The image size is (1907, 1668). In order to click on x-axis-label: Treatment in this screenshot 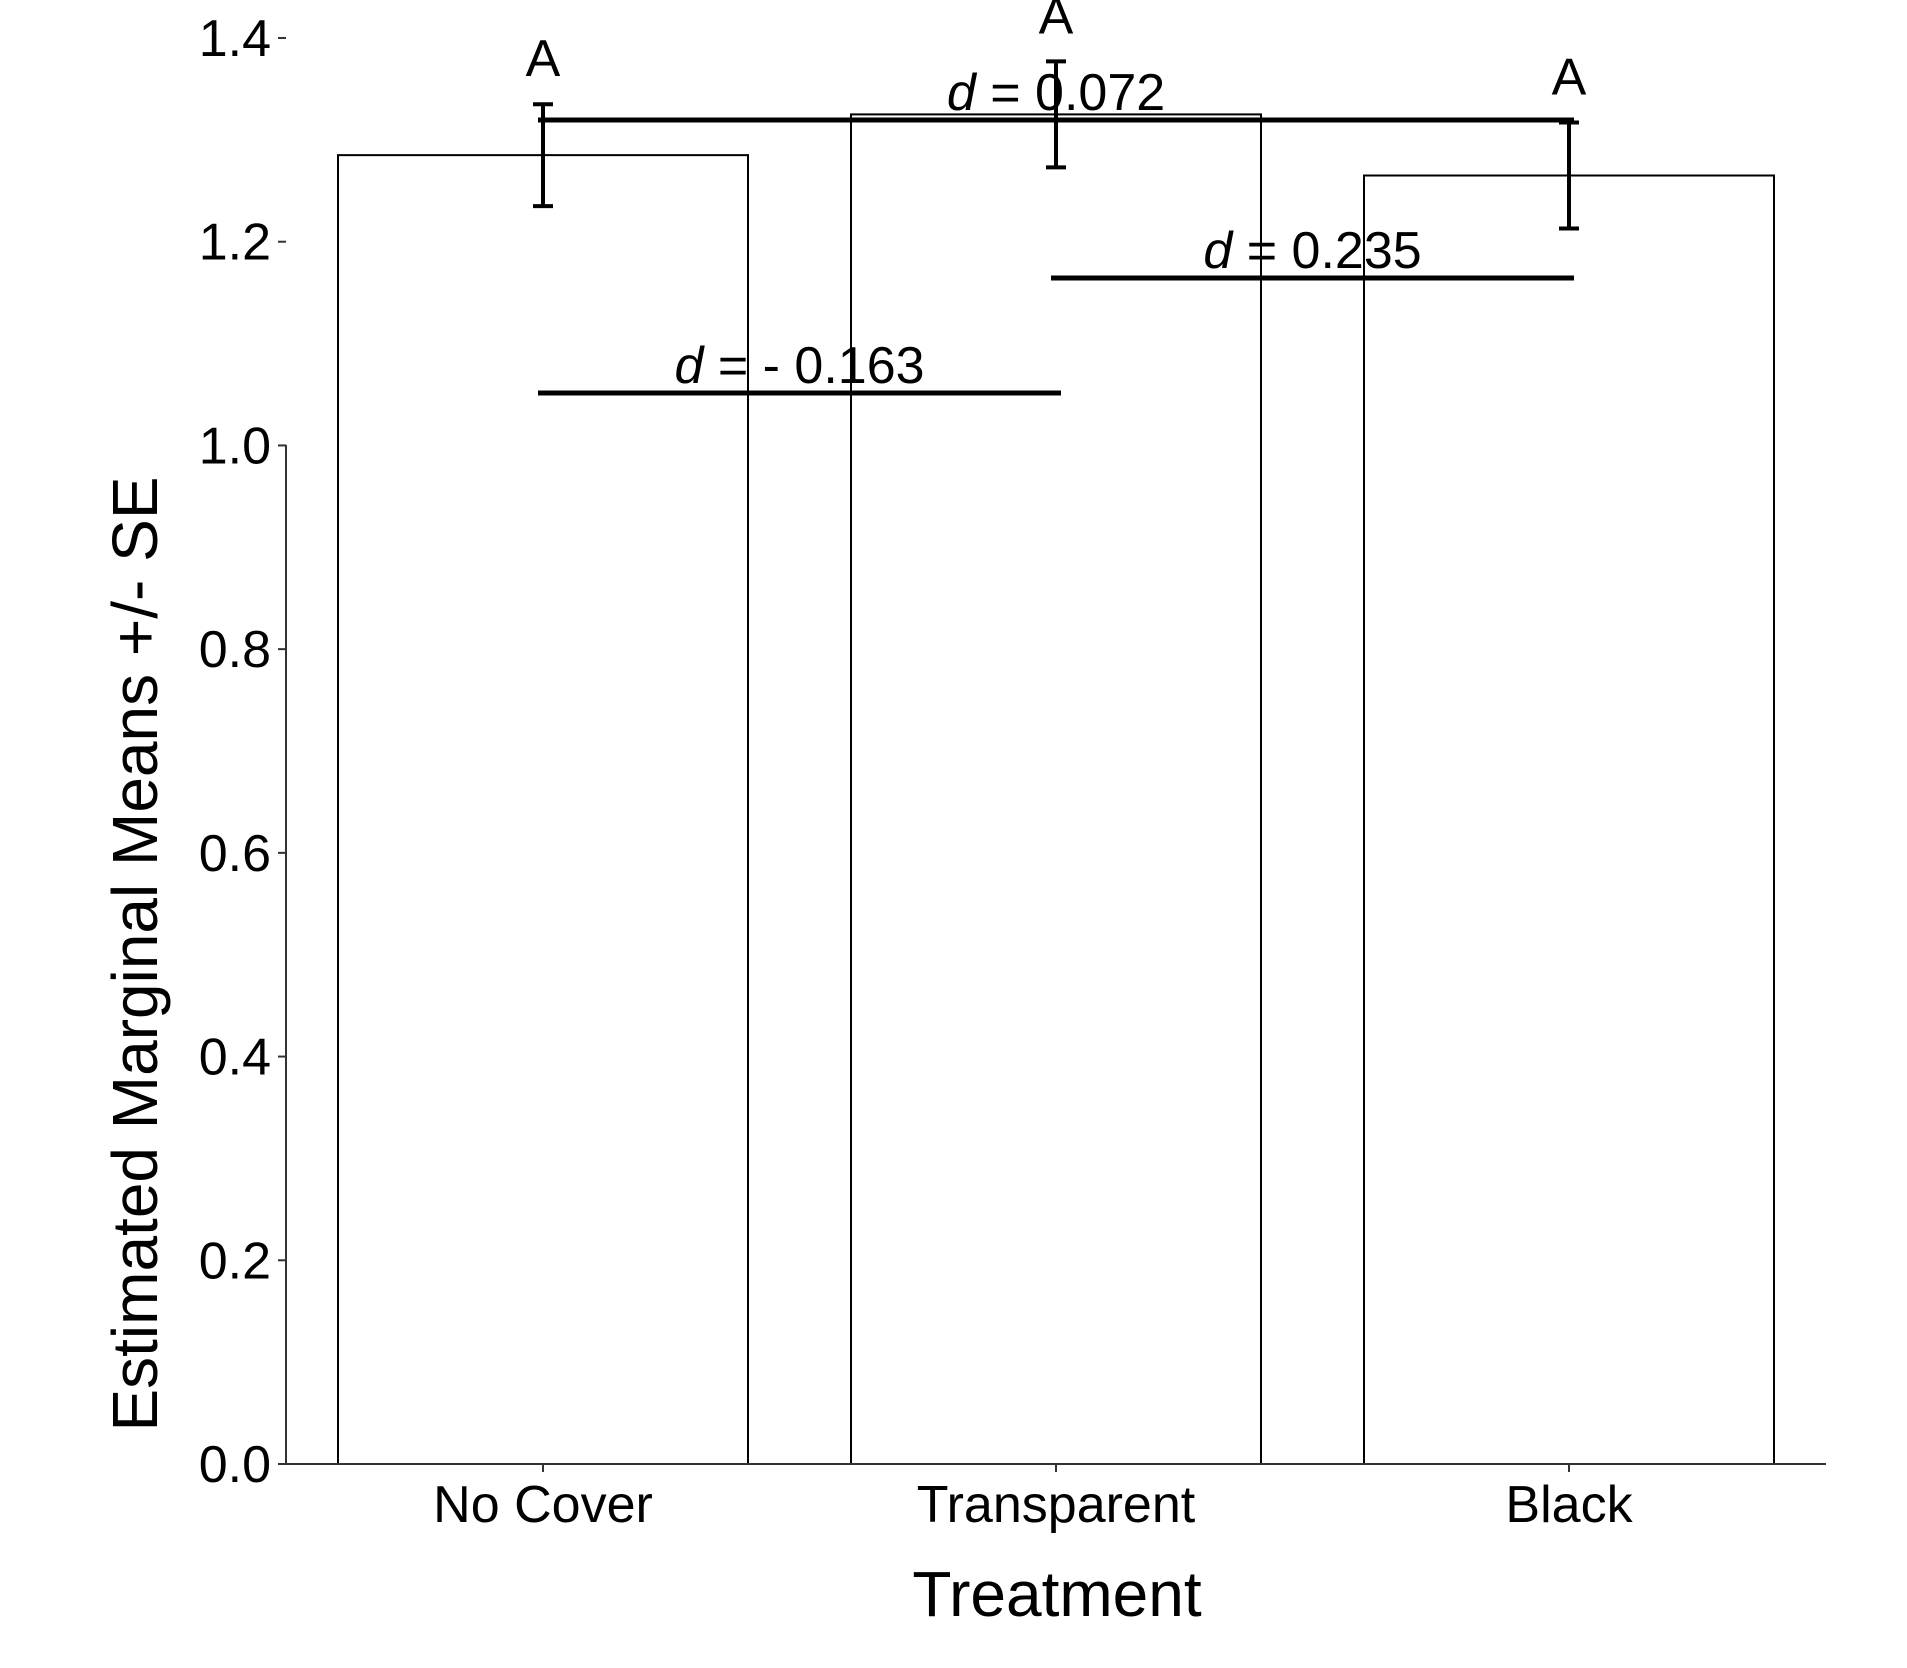, I will do `click(1057, 1594)`.